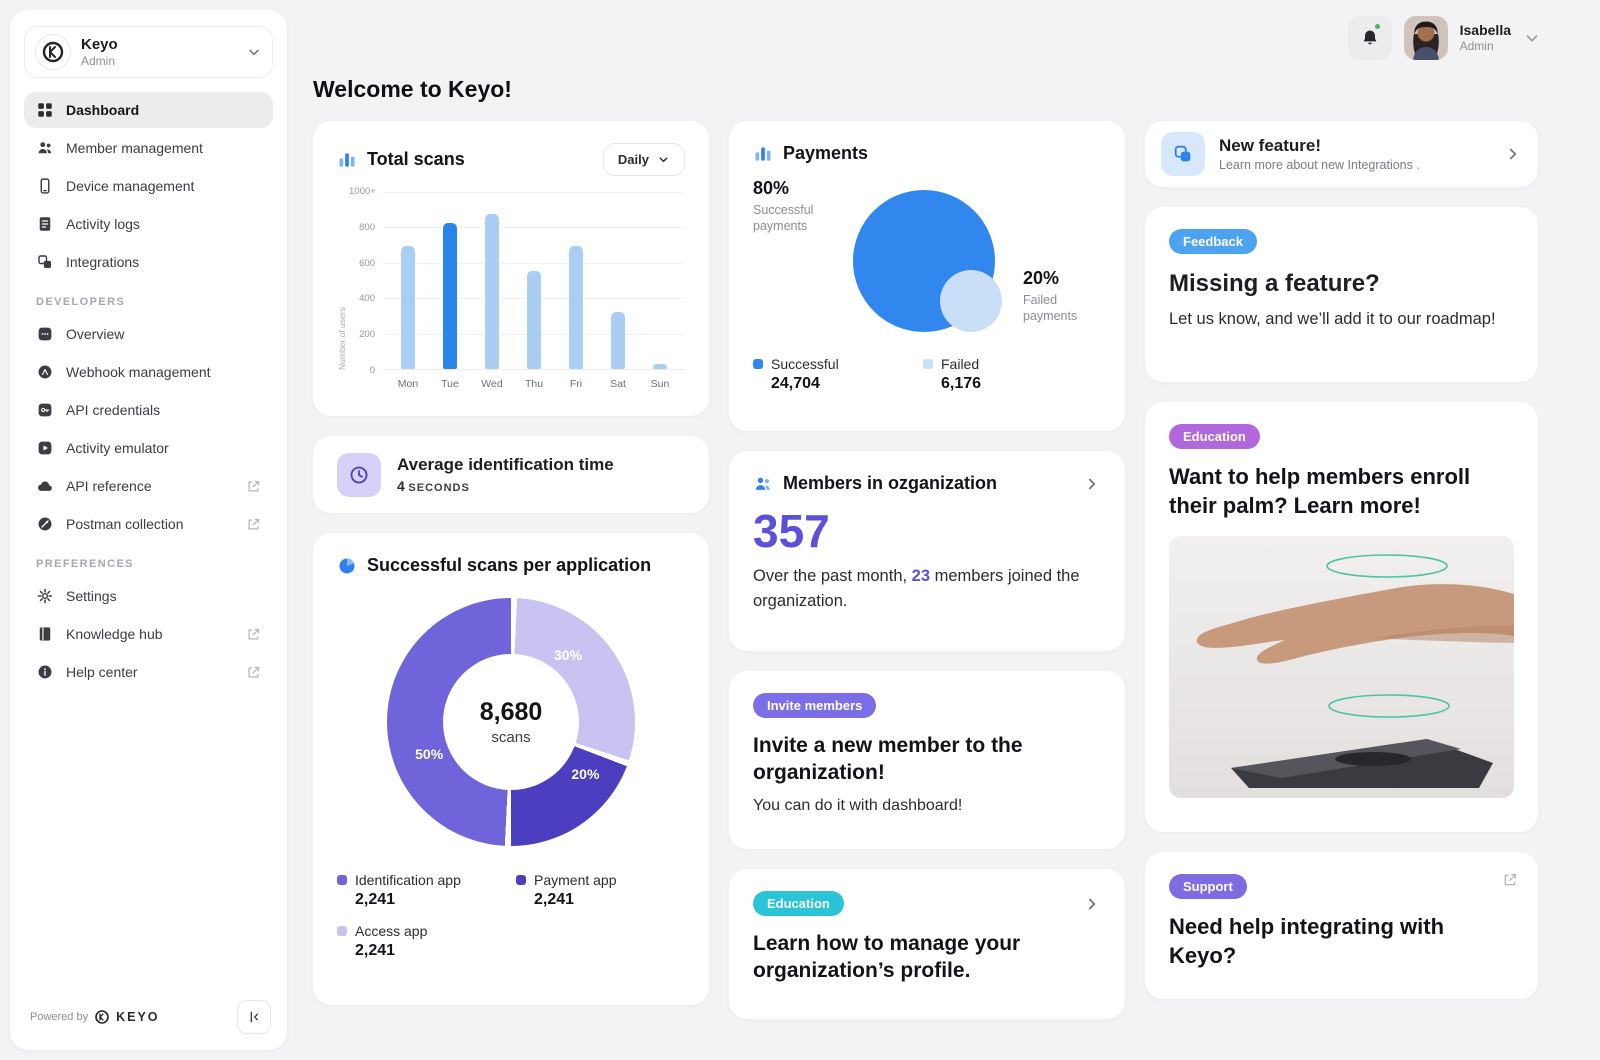 The image size is (1600, 1060). Describe the element at coordinates (838, 374) in the screenshot. I see `legend-successful: Successful 24,704` at that location.